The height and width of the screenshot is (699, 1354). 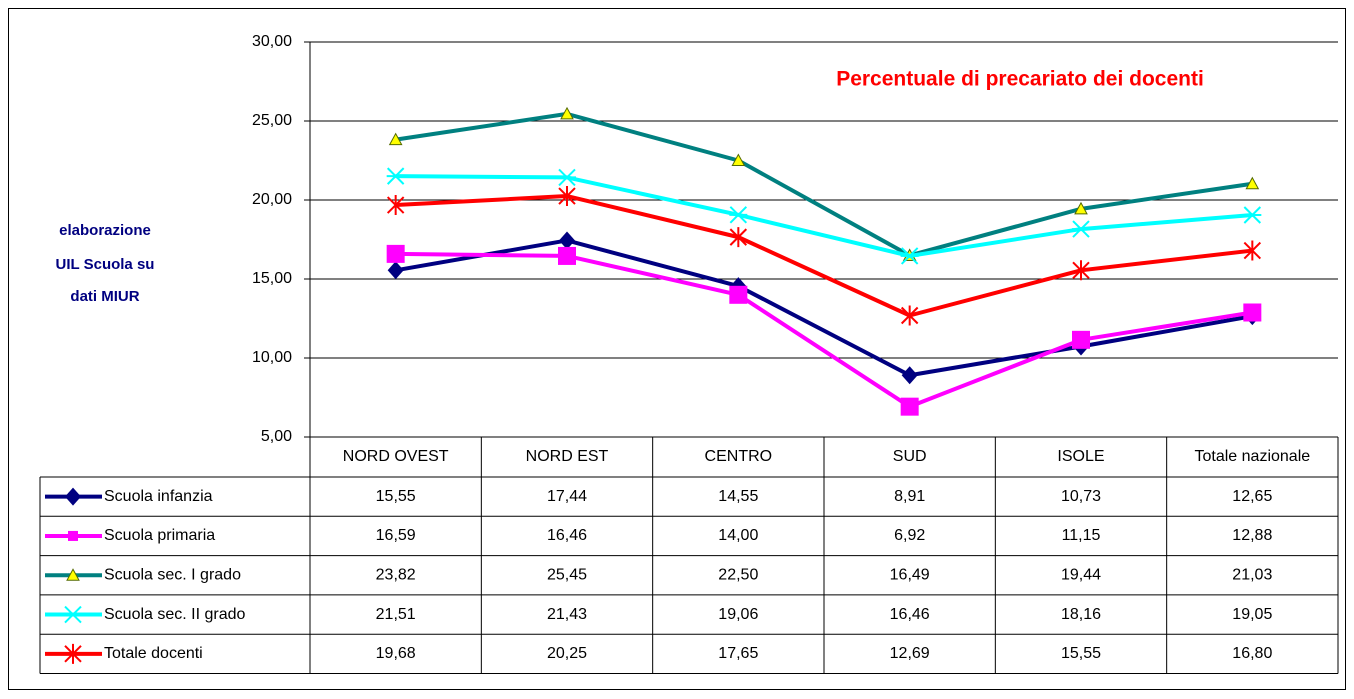 What do you see at coordinates (396, 456) in the screenshot?
I see `x-tick-label: NORD OVEST` at bounding box center [396, 456].